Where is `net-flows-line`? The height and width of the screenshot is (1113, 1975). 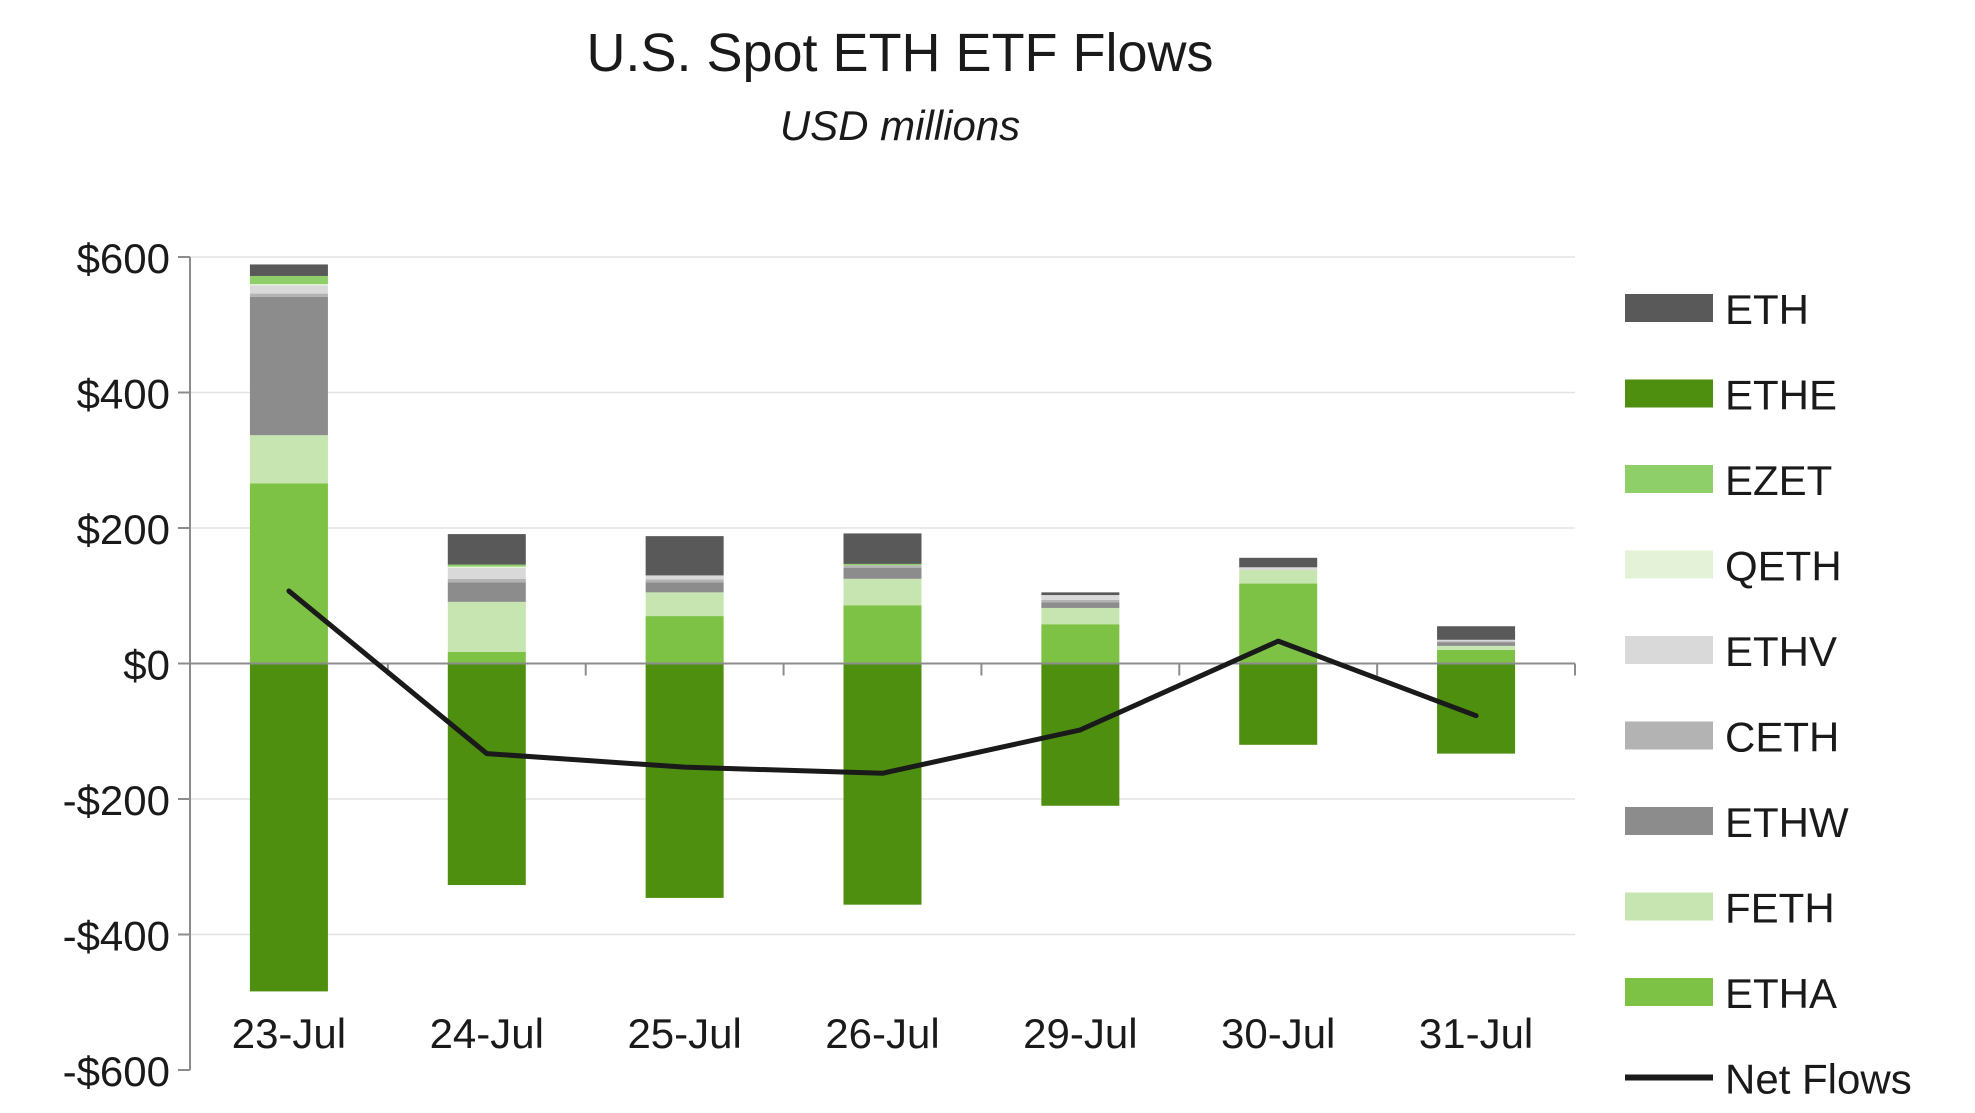 net-flows-line is located at coordinates (882, 682).